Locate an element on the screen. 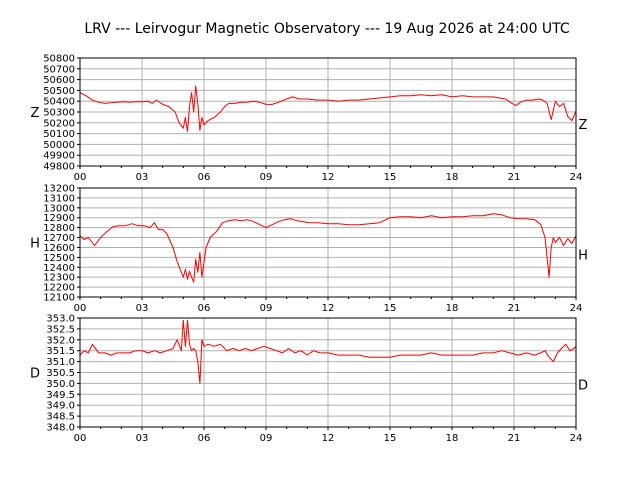 The width and height of the screenshot is (640, 480). y-tick-label: 50500 is located at coordinates (59, 91).